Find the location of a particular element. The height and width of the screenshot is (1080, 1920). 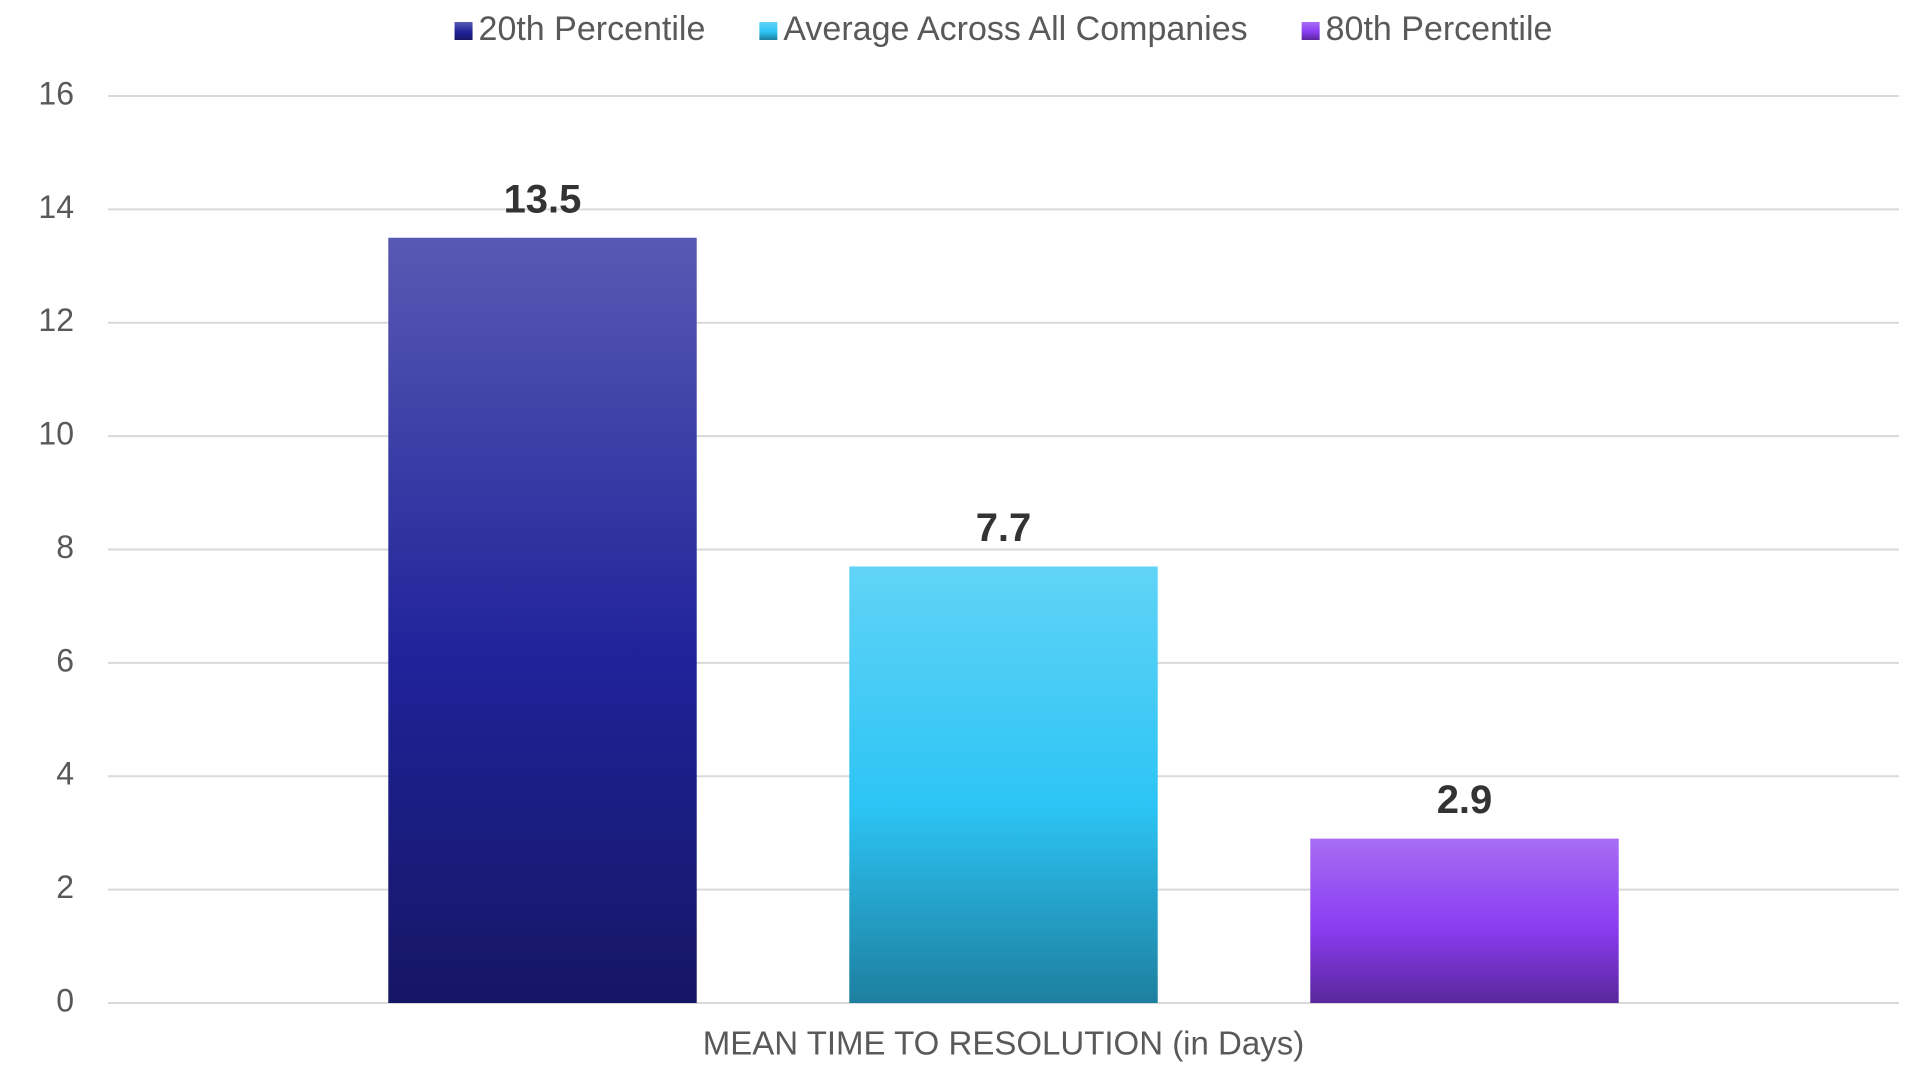

legend-label: 80th Percentile is located at coordinates (1439, 29).